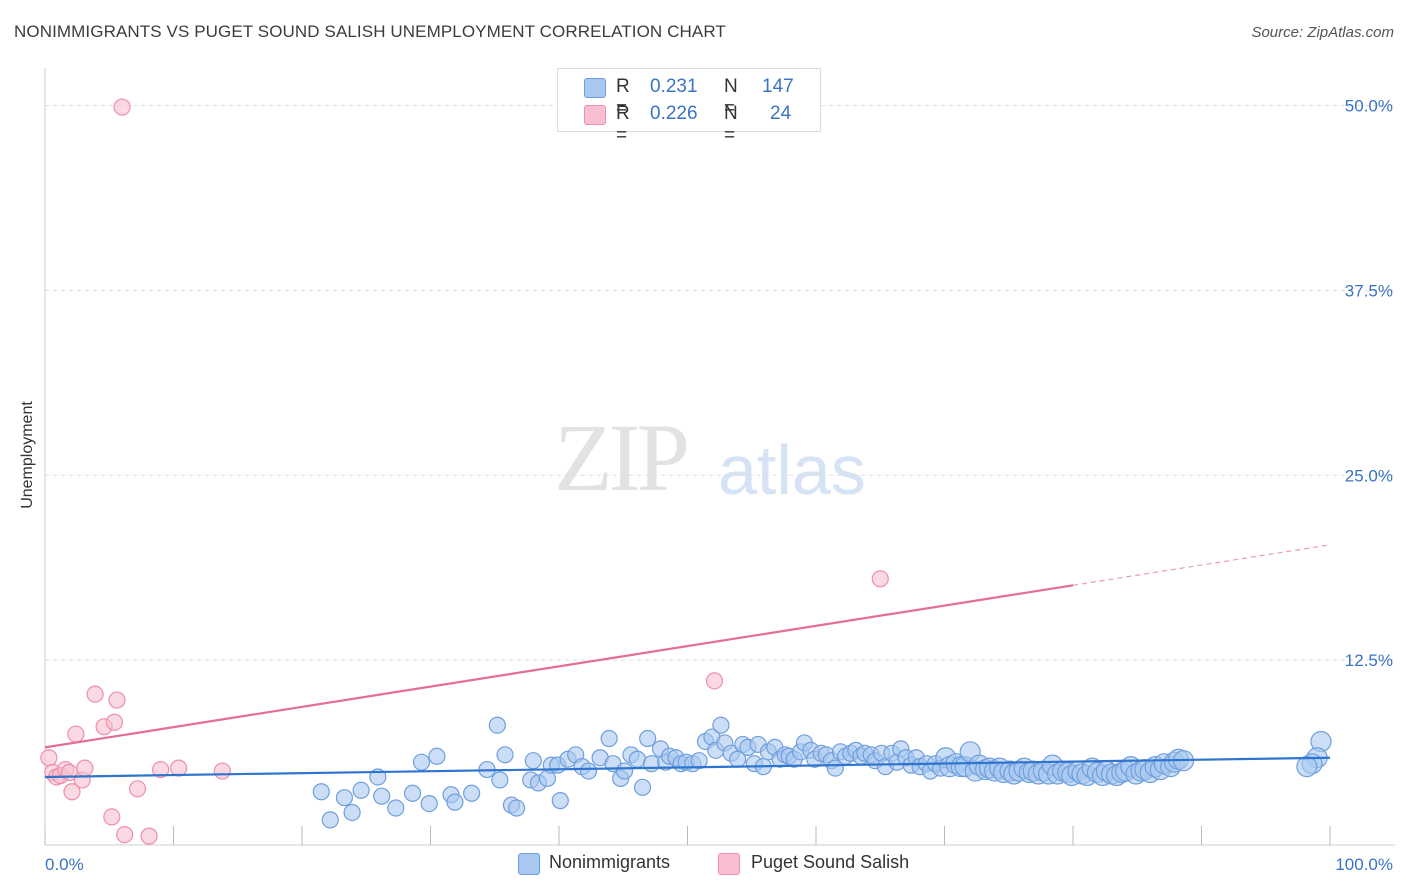 The height and width of the screenshot is (892, 1406). Describe the element at coordinates (781, 113) in the screenshot. I see `legend-n-value: 24` at that location.